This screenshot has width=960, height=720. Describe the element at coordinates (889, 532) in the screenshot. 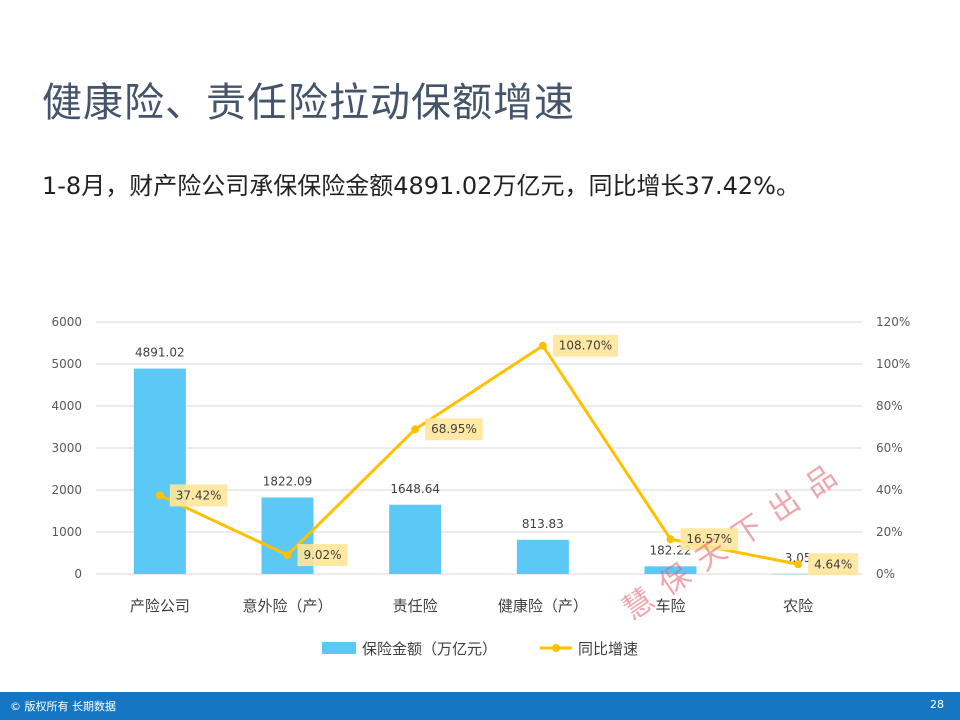

I see `y-right-tick-label: 20%` at that location.